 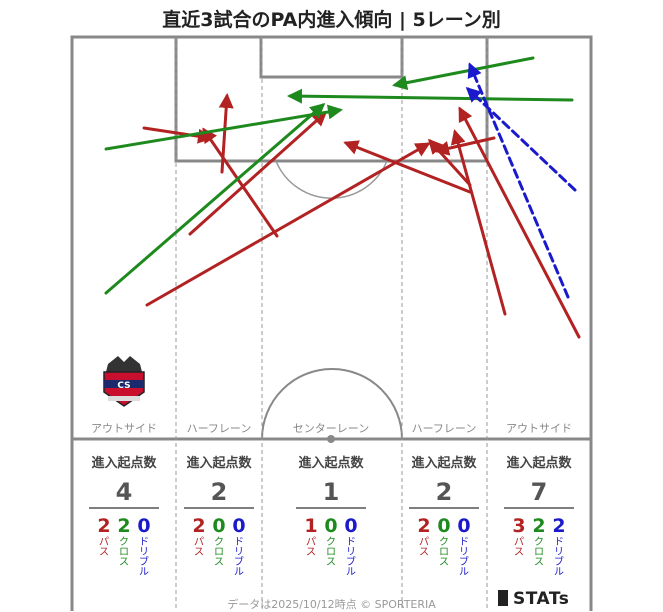 What do you see at coordinates (331, 463) in the screenshot?
I see `lane-header-2: 進入起点数` at bounding box center [331, 463].